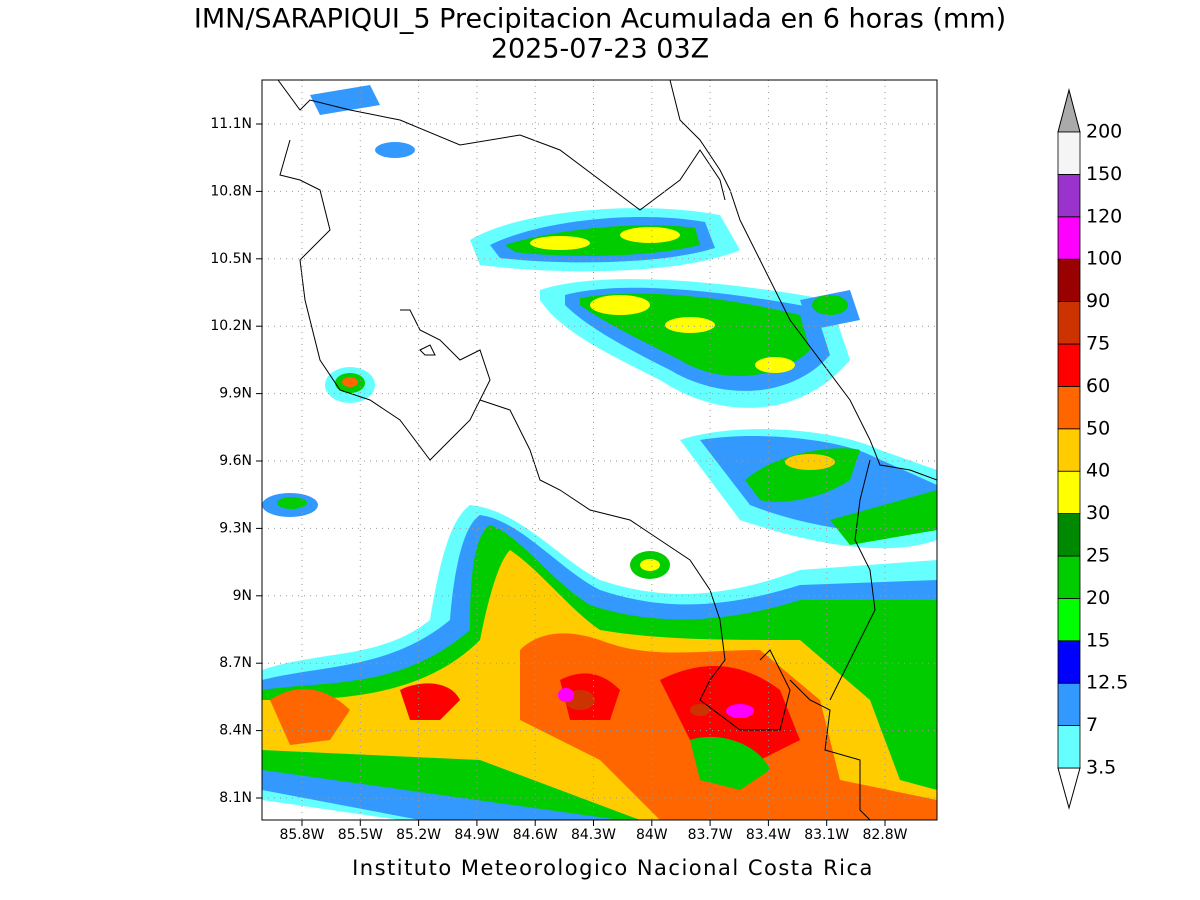 The height and width of the screenshot is (900, 1200). What do you see at coordinates (235, 798) in the screenshot?
I see `lat-label: 8.1N` at bounding box center [235, 798].